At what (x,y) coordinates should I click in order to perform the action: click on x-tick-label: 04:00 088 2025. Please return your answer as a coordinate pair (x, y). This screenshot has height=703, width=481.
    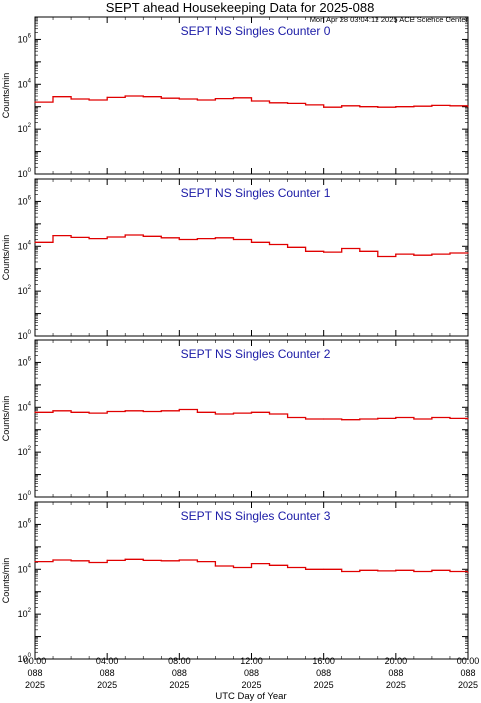
    Looking at the image, I should click on (107, 673).